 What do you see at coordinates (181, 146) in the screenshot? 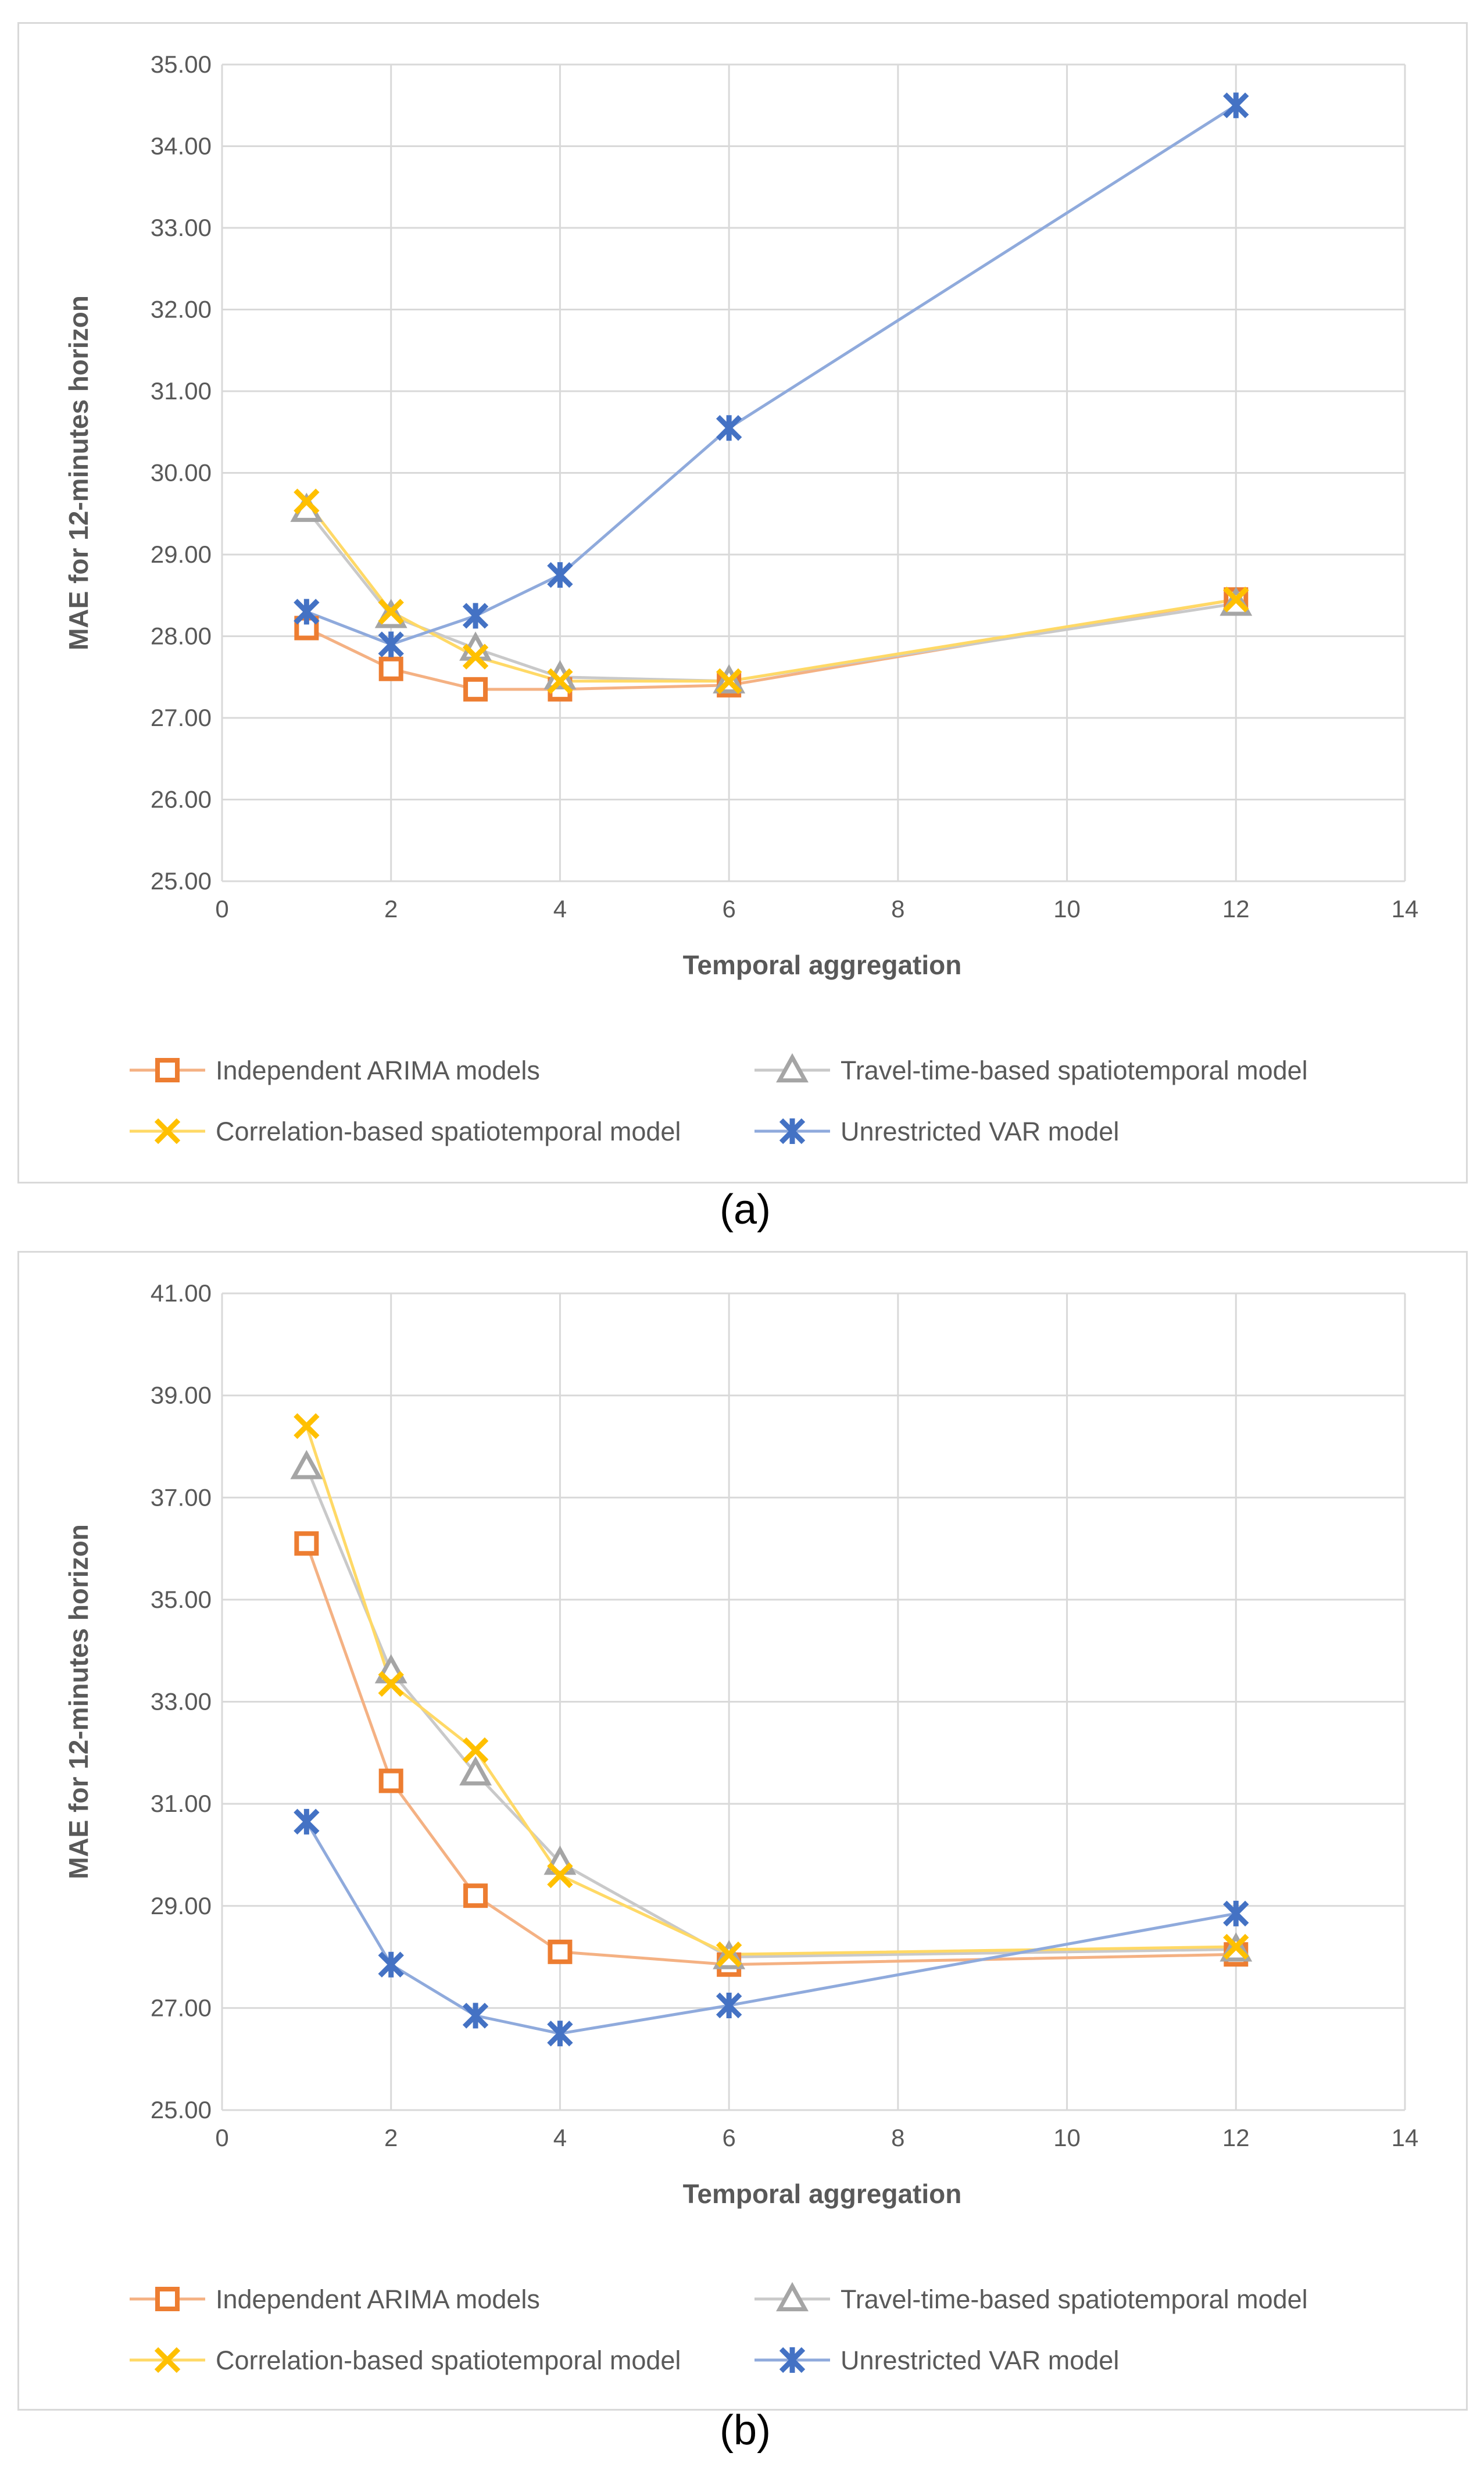
I see `y-tick-label: 34.00` at bounding box center [181, 146].